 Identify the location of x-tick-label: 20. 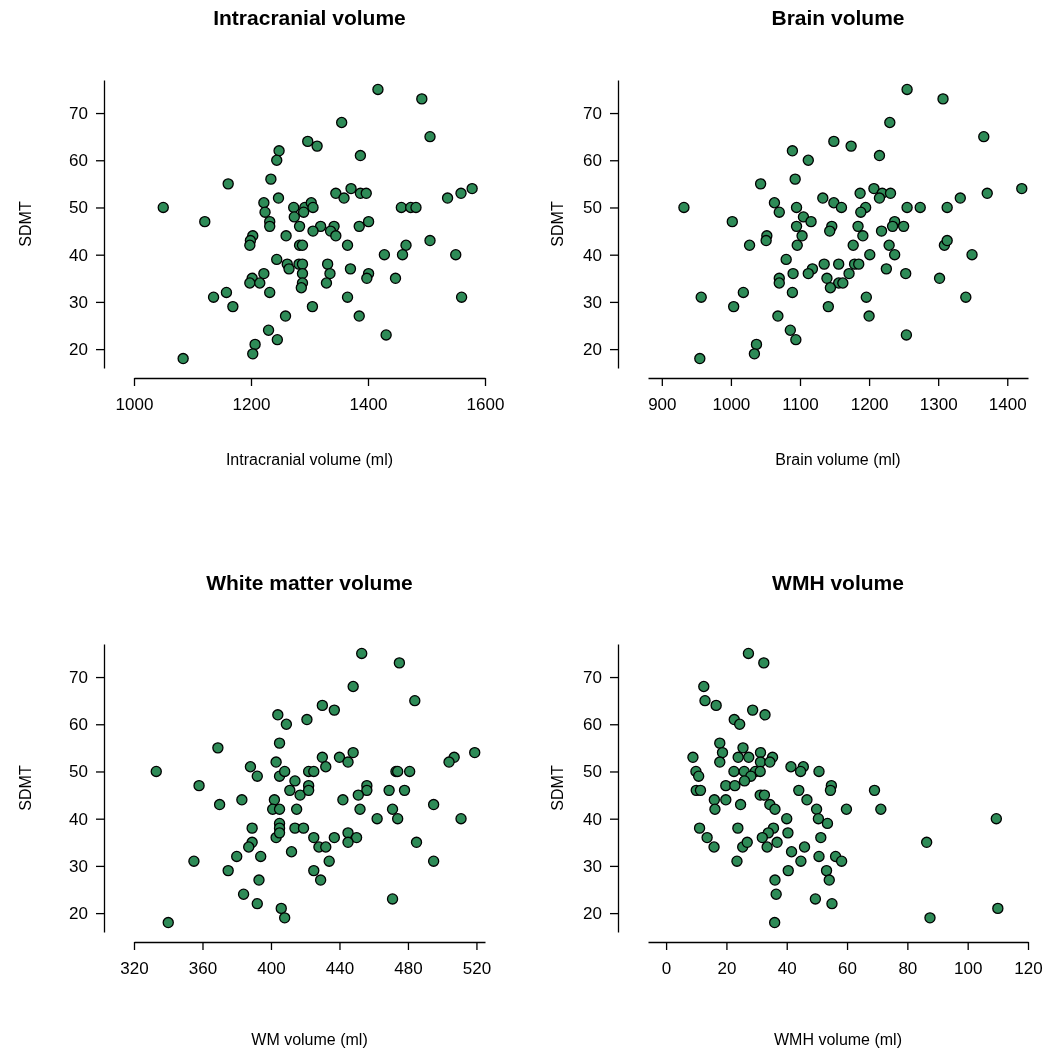
(727, 969).